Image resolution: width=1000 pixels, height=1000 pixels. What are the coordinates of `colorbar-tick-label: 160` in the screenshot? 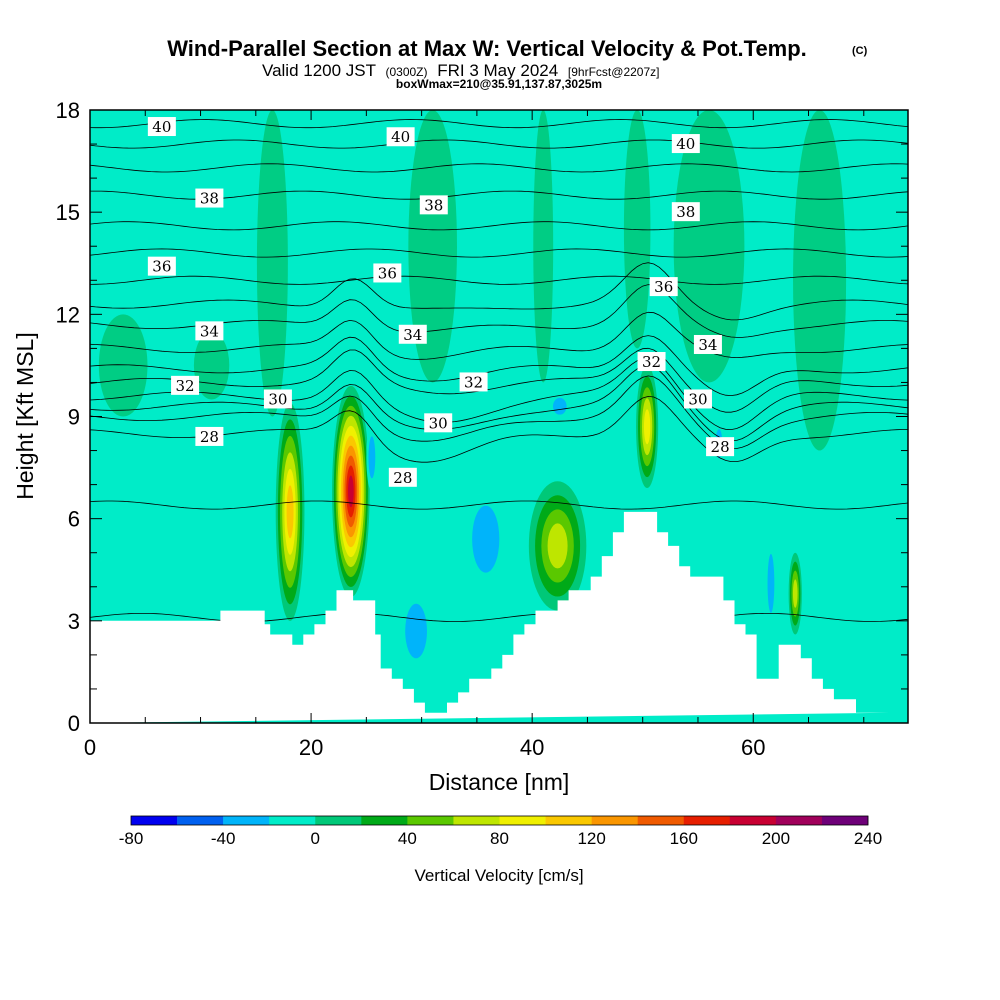 It's located at (684, 838).